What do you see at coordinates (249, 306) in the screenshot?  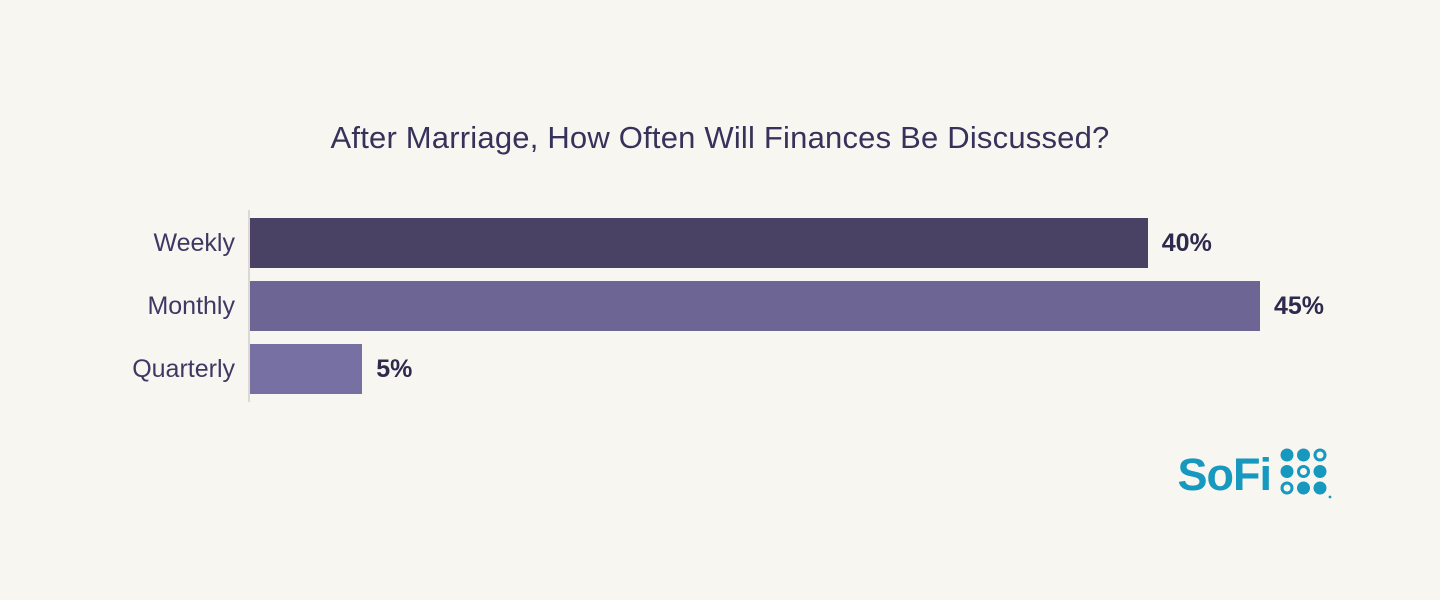 I see `y-axis-line` at bounding box center [249, 306].